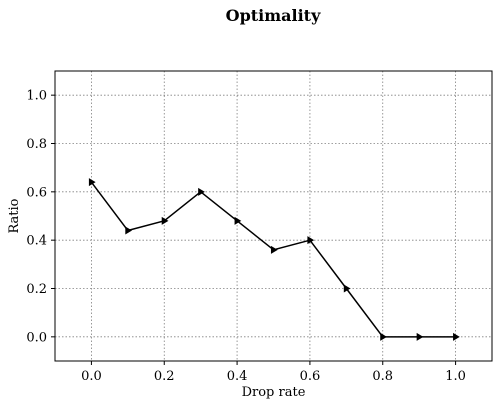  What do you see at coordinates (91, 376) in the screenshot?
I see `x-tick-label: 0.0` at bounding box center [91, 376].